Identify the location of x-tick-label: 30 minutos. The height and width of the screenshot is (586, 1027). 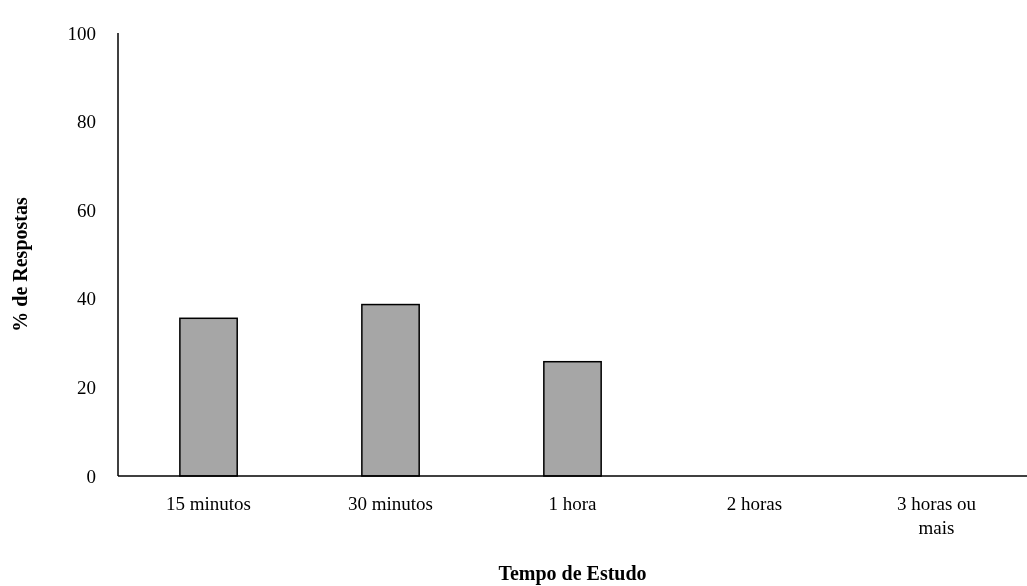
(391, 503).